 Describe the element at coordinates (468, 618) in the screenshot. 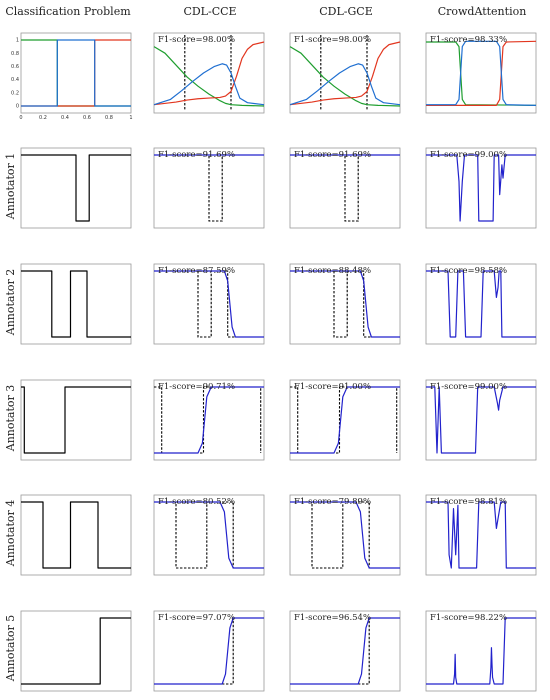

I see `annotator-5-panel-3-f1-label: F1-score=98.22%` at that location.